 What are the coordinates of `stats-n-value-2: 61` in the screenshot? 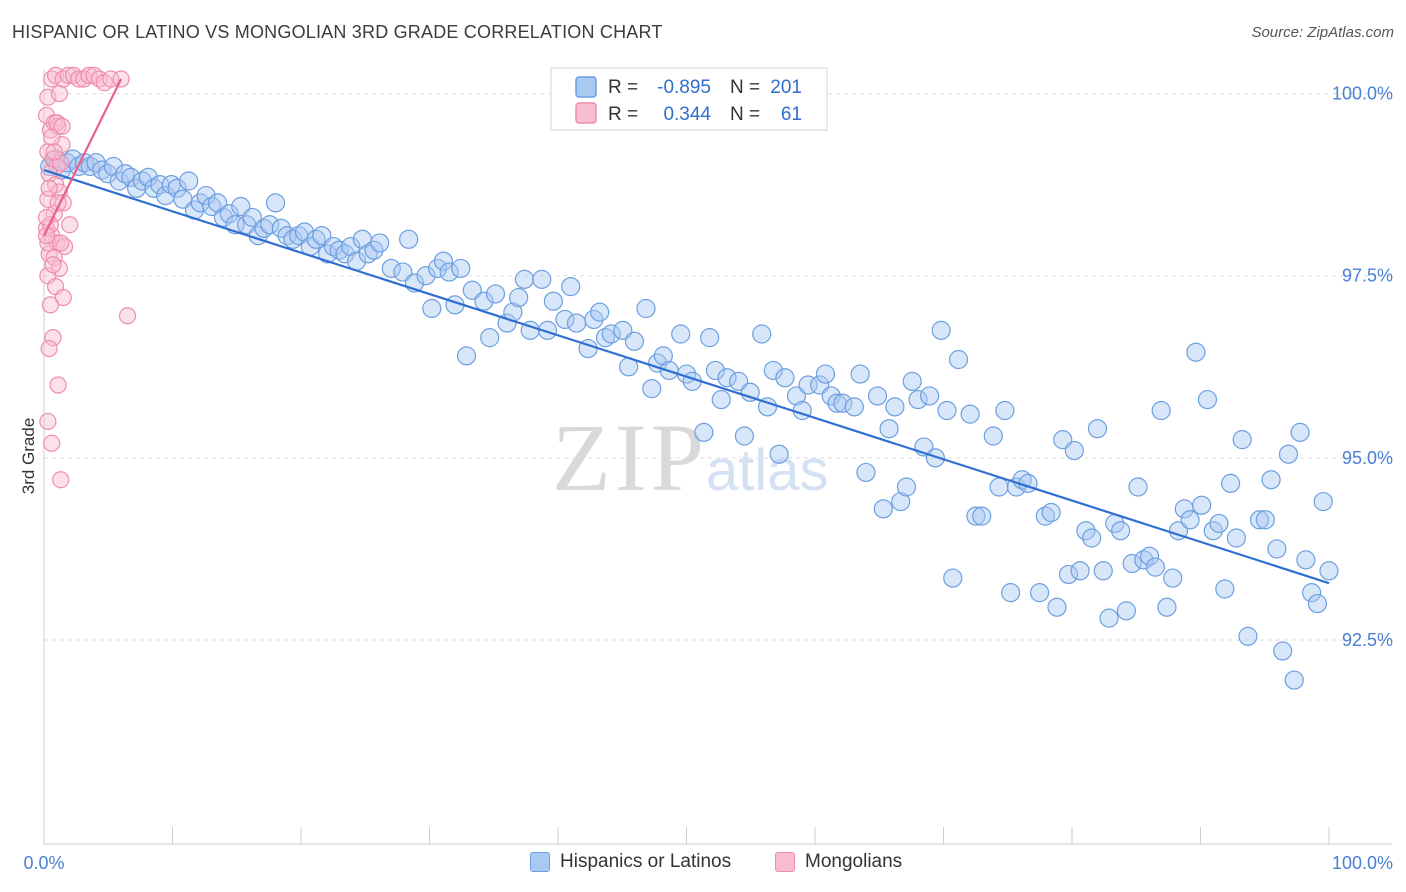 It's located at (791, 114).